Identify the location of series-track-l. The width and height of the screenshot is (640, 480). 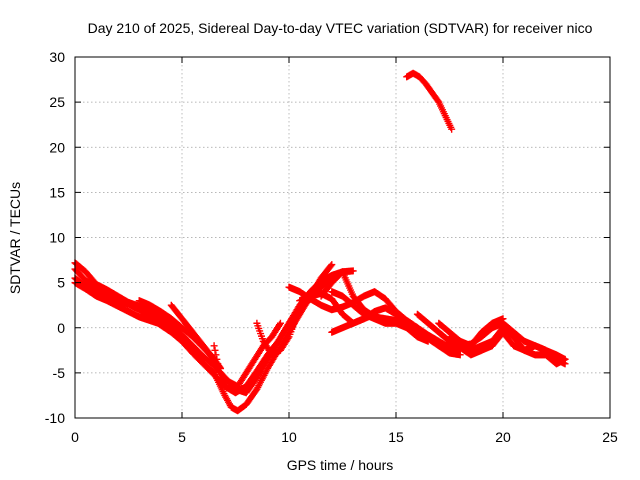
(380, 316).